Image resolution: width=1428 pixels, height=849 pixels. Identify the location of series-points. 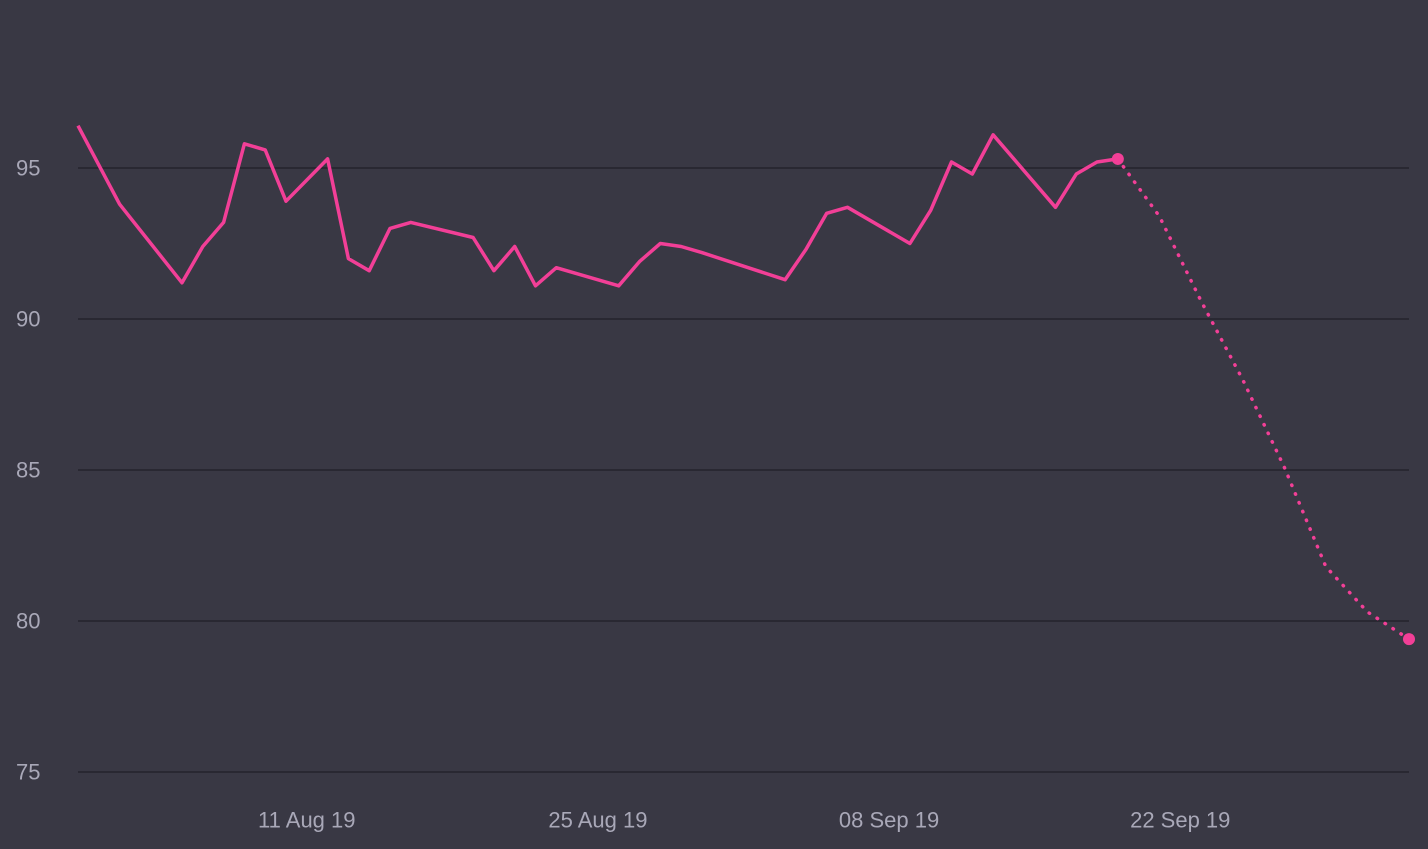
(1263, 399).